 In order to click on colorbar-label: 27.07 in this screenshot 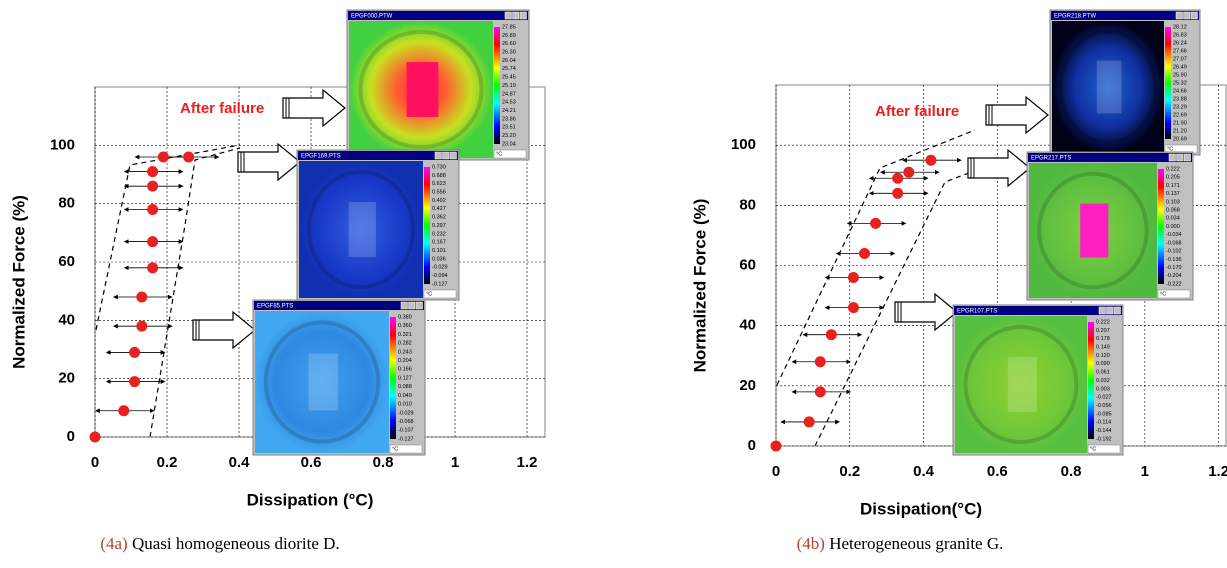, I will do `click(1180, 59)`.